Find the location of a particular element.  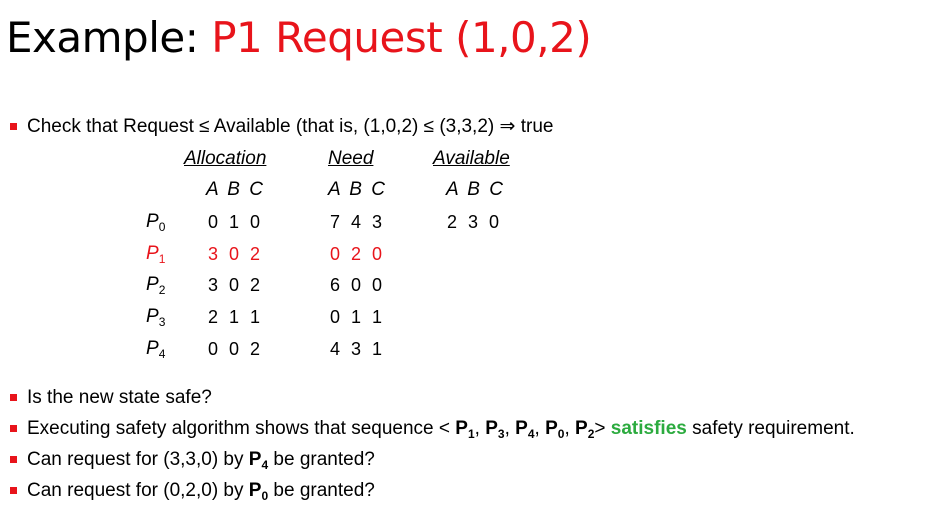

header-allocation: Allocation is located at coordinates (225, 158).